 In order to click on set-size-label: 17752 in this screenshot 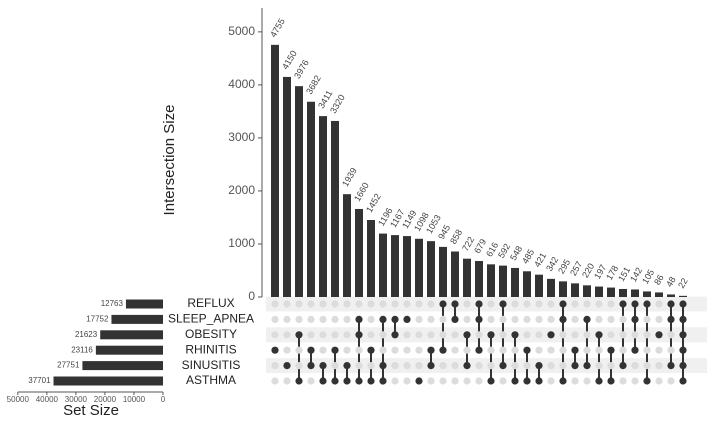, I will do `click(97, 319)`.